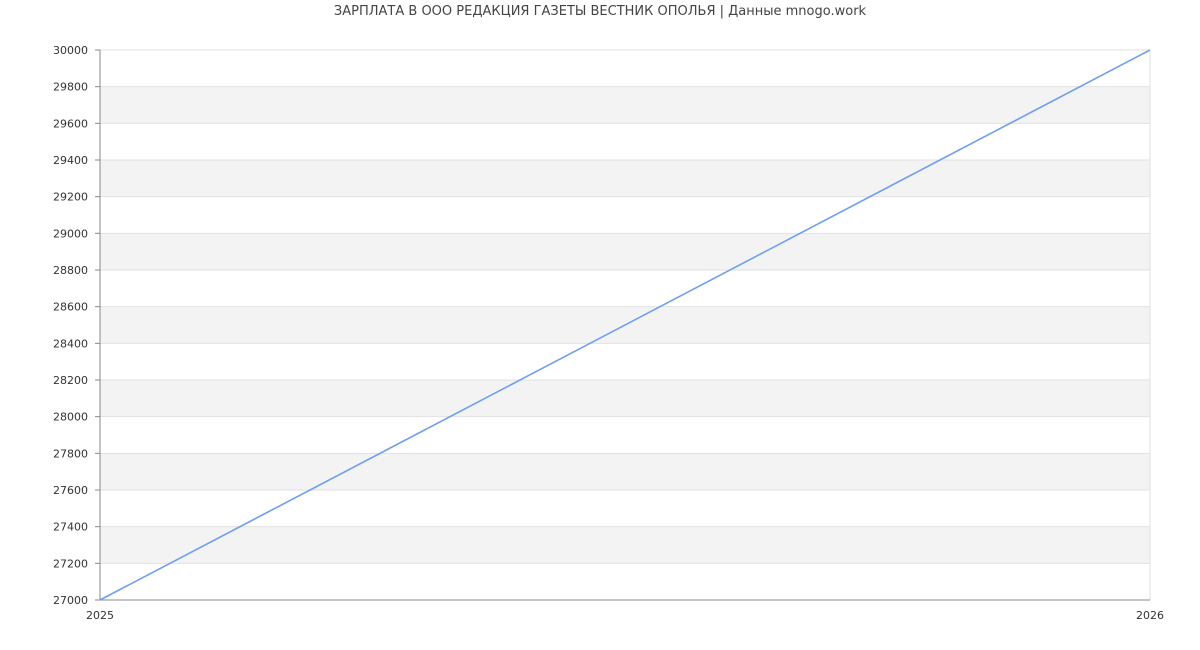  I want to click on x-tick-label: 2026, so click(1150, 615).